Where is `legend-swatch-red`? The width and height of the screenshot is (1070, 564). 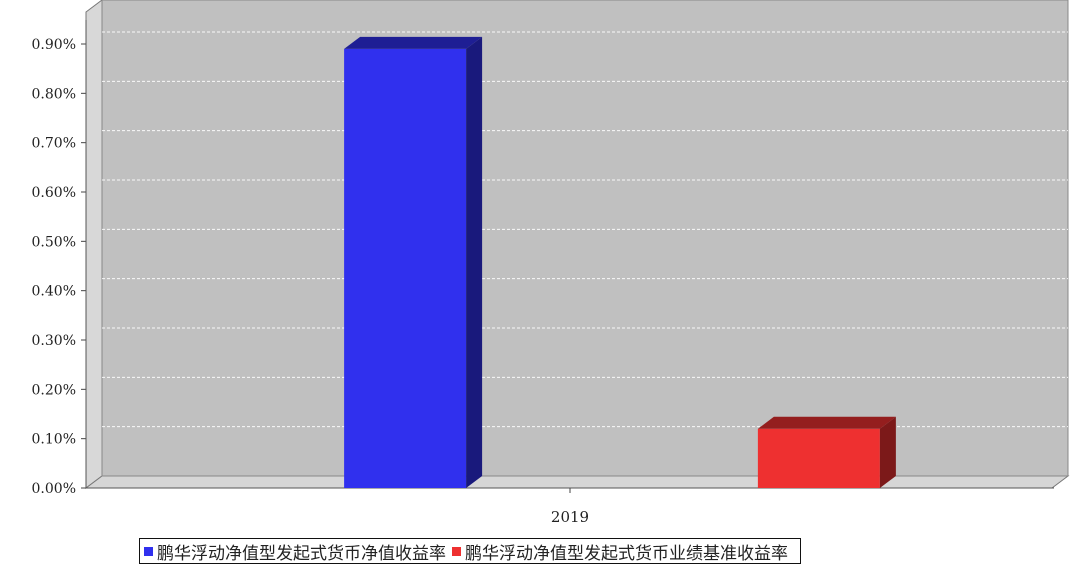
legend-swatch-red is located at coordinates (456, 551).